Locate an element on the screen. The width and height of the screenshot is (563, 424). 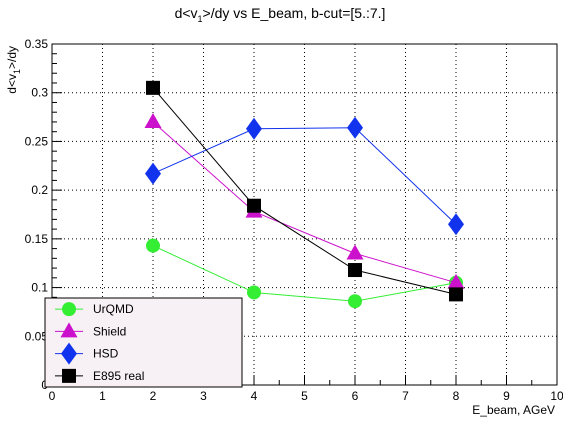
legend-label-e895-real: E895 real is located at coordinates (118, 376).